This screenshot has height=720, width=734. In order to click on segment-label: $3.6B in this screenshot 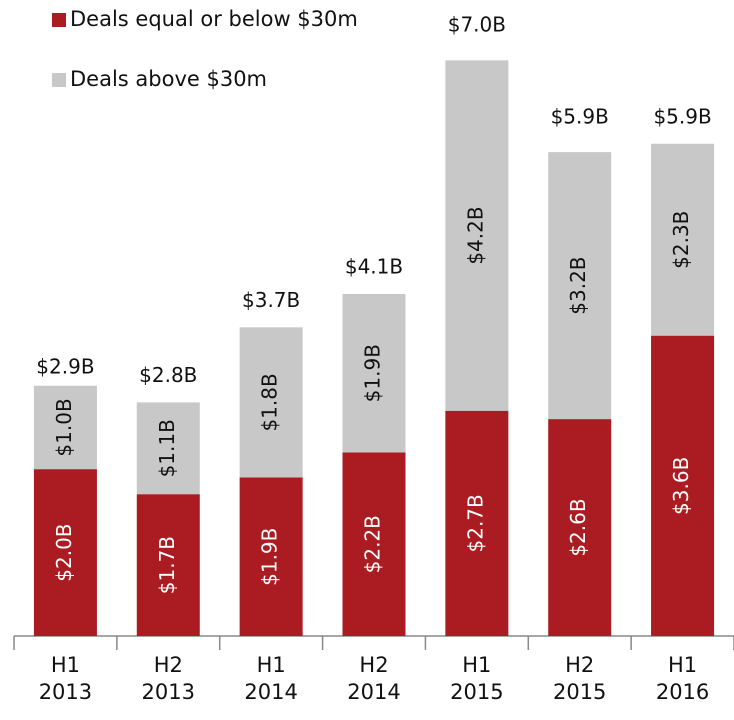, I will do `click(681, 486)`.